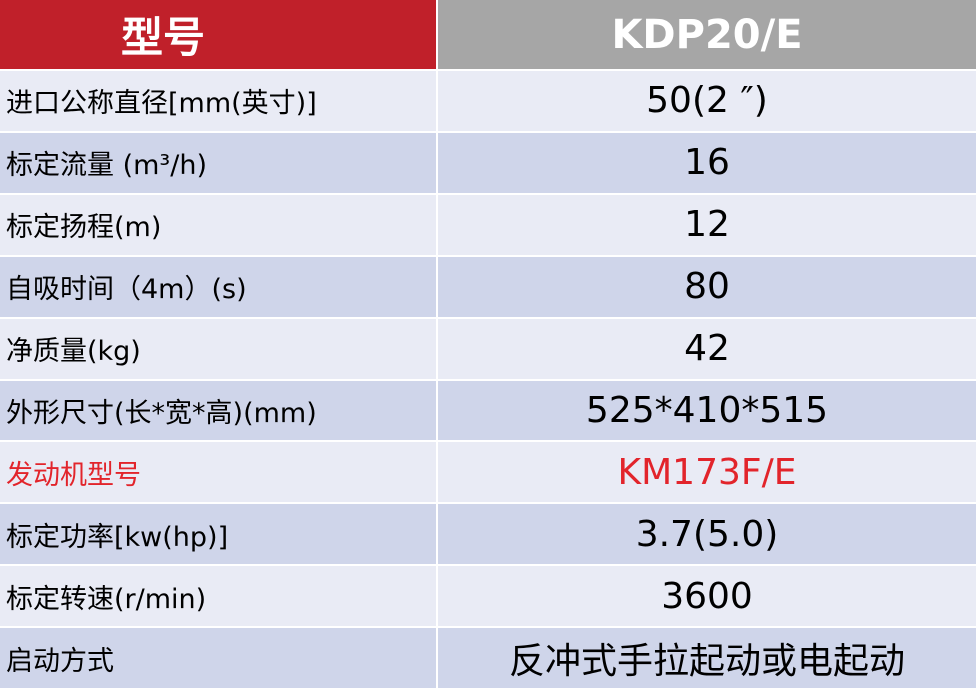 The height and width of the screenshot is (688, 976). What do you see at coordinates (219, 596) in the screenshot?
I see `row-label: 标定转速(r/min)` at bounding box center [219, 596].